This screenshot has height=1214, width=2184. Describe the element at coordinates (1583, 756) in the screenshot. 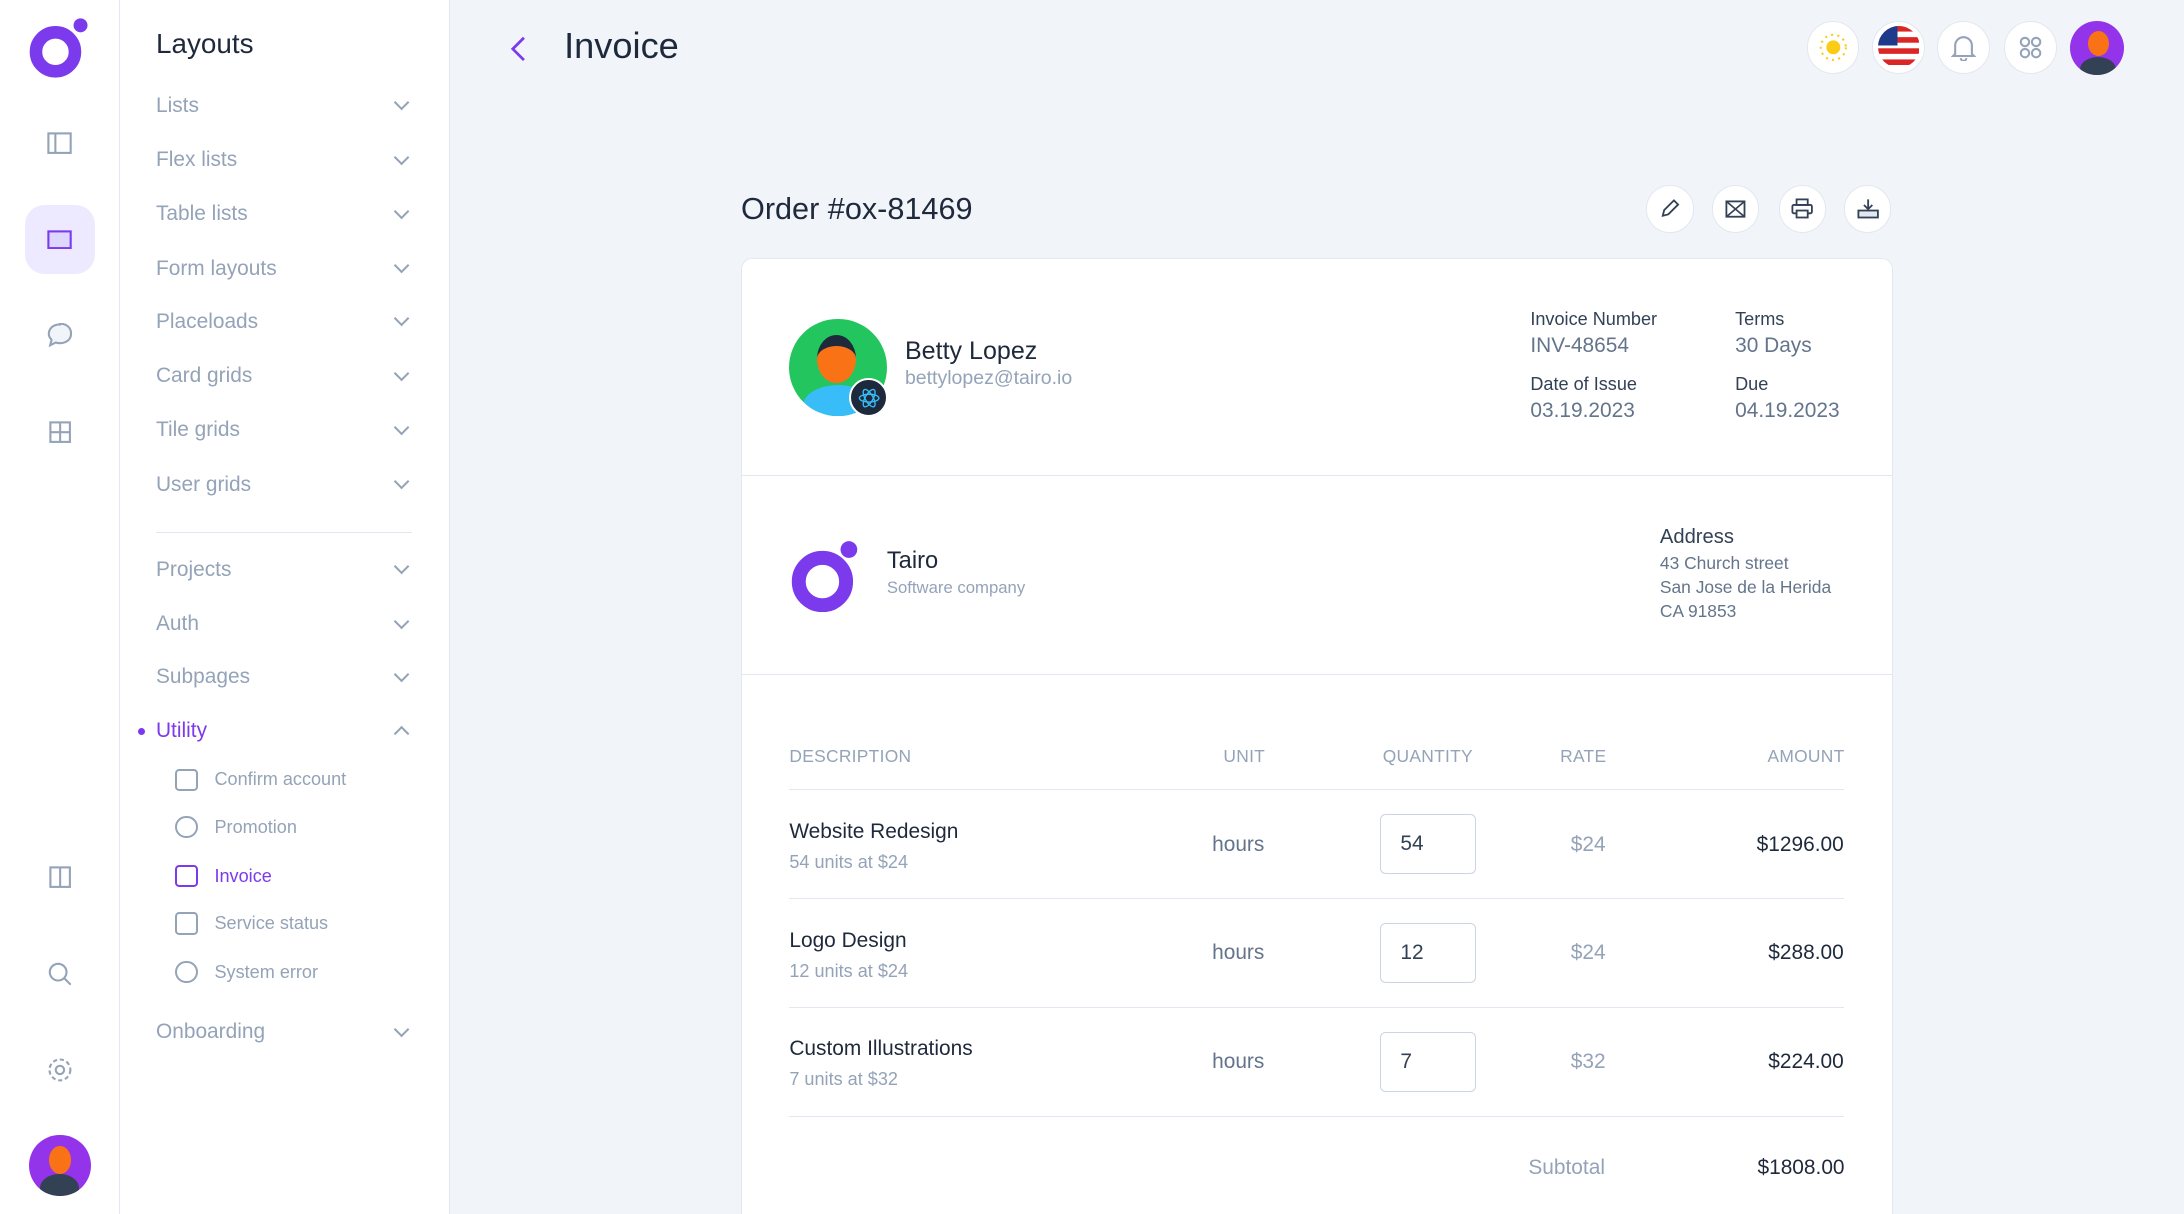

I see `header-rate: RATE` at that location.